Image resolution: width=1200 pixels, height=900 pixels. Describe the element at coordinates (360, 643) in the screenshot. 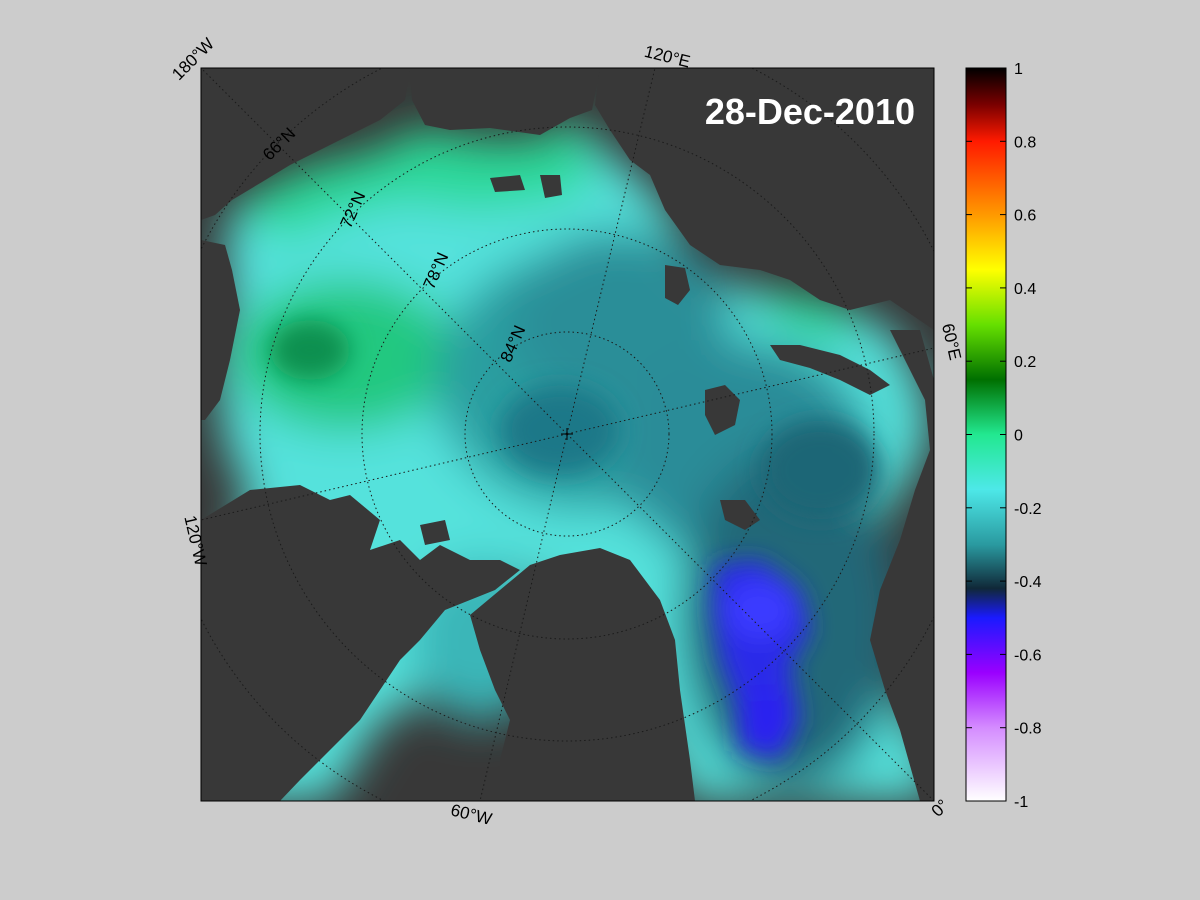

I see `canadian-archipelago` at that location.